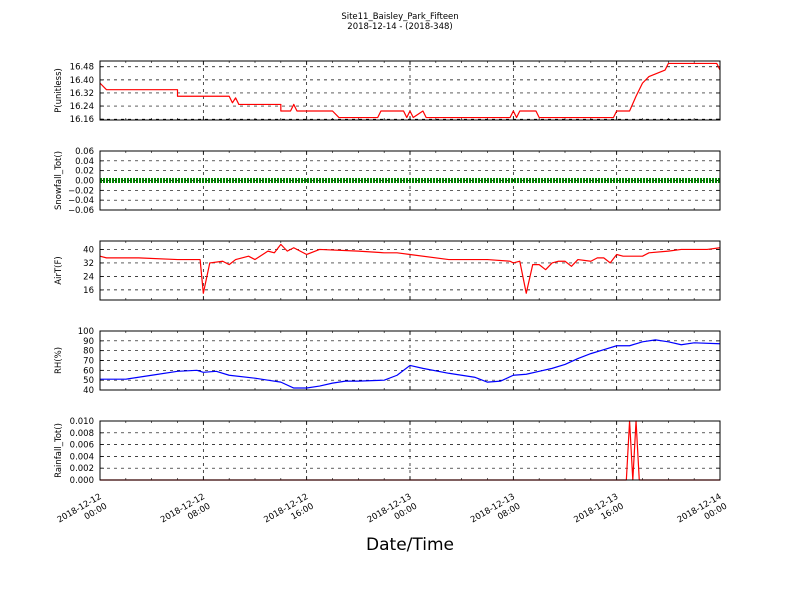  What do you see at coordinates (82, 422) in the screenshot?
I see `y-tick-label: 0.010` at bounding box center [82, 422].